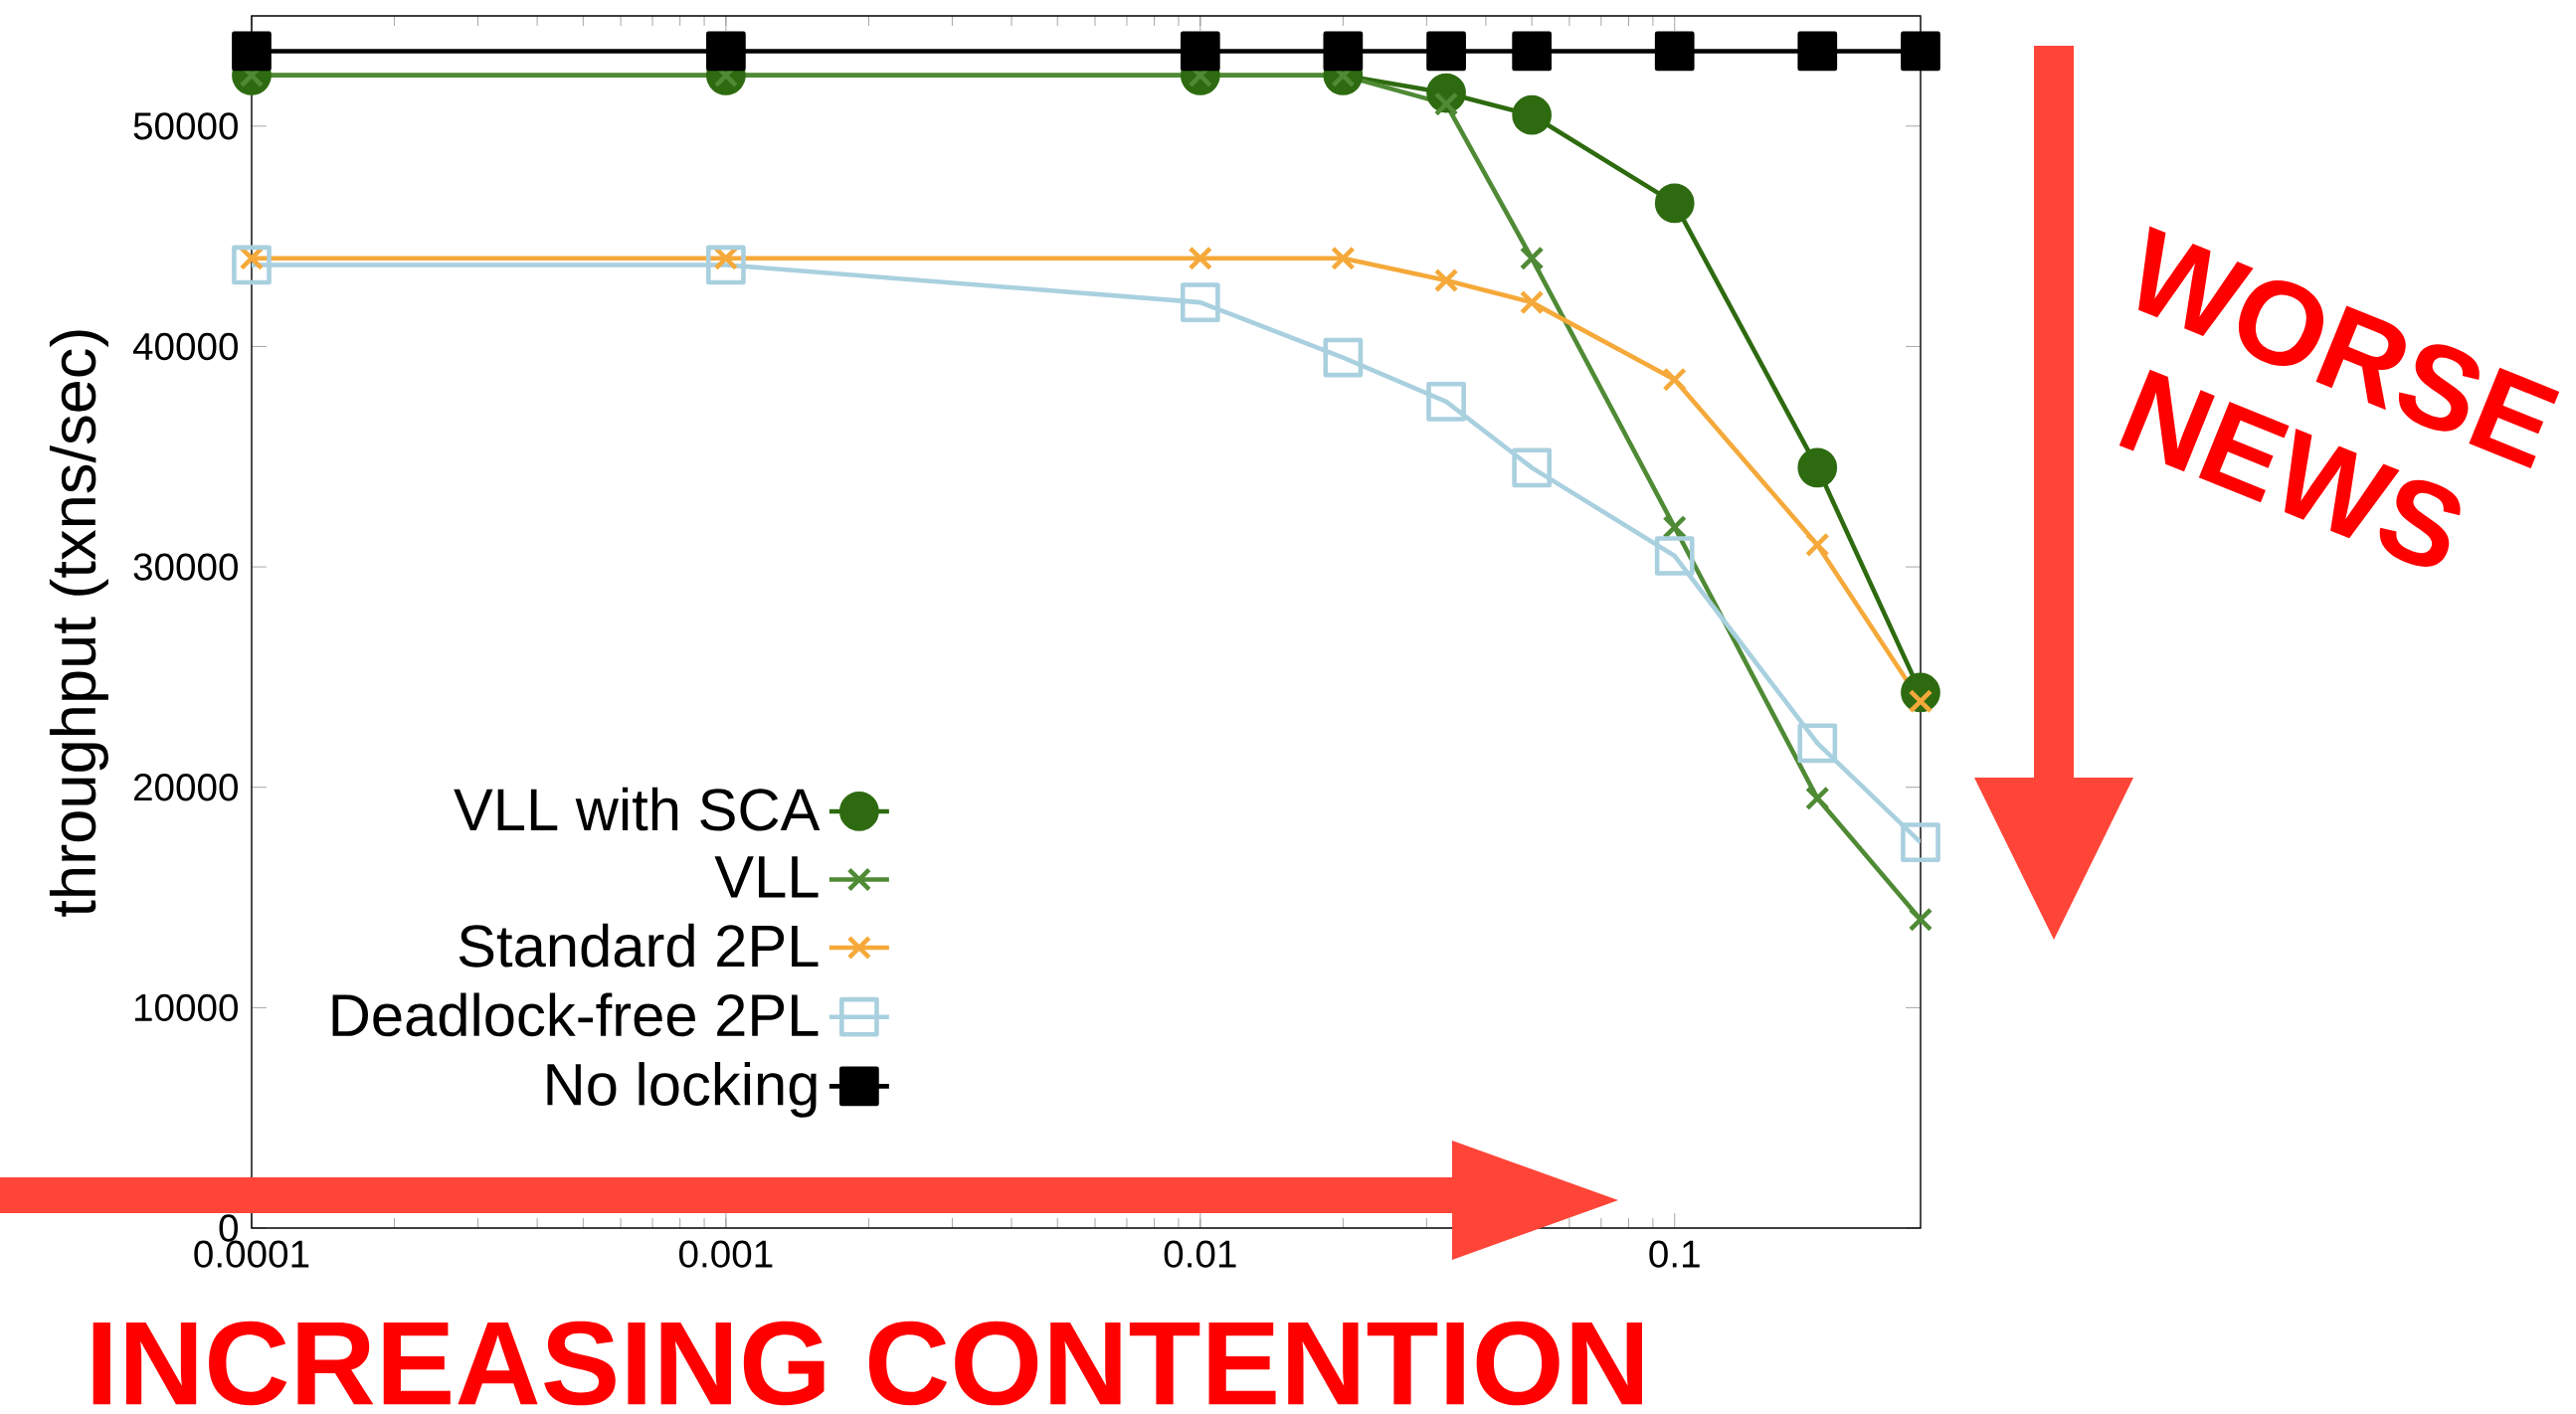 This screenshot has width=2576, height=1414. I want to click on y-tick-label: 30000, so click(185, 567).